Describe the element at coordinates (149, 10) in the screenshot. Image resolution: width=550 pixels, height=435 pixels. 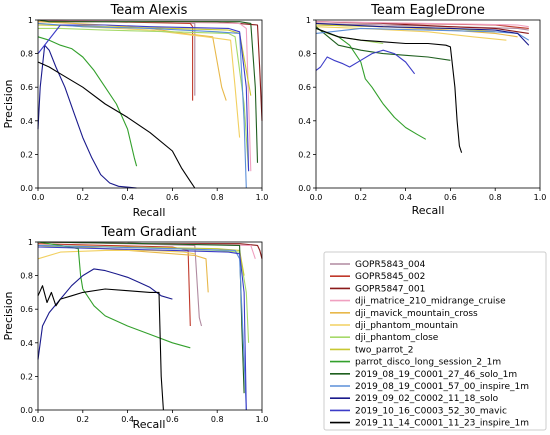
I see `panel-title: Team Alexis` at that location.